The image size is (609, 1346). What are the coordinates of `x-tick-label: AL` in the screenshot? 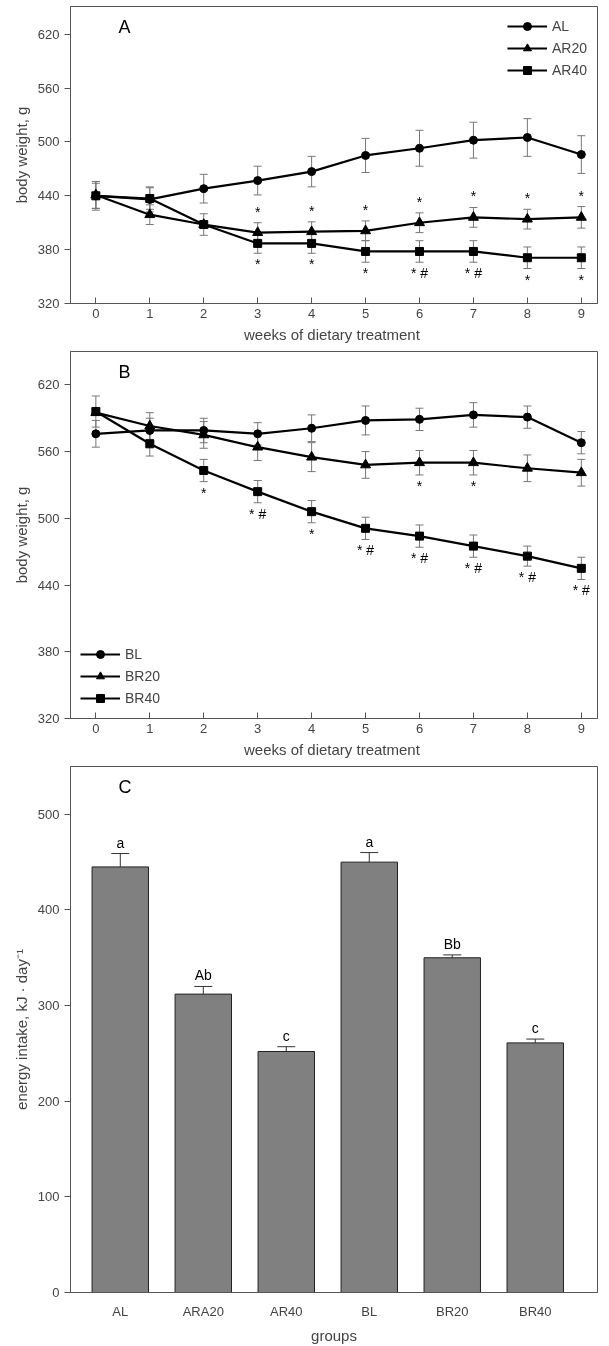 It's located at (120, 1311).